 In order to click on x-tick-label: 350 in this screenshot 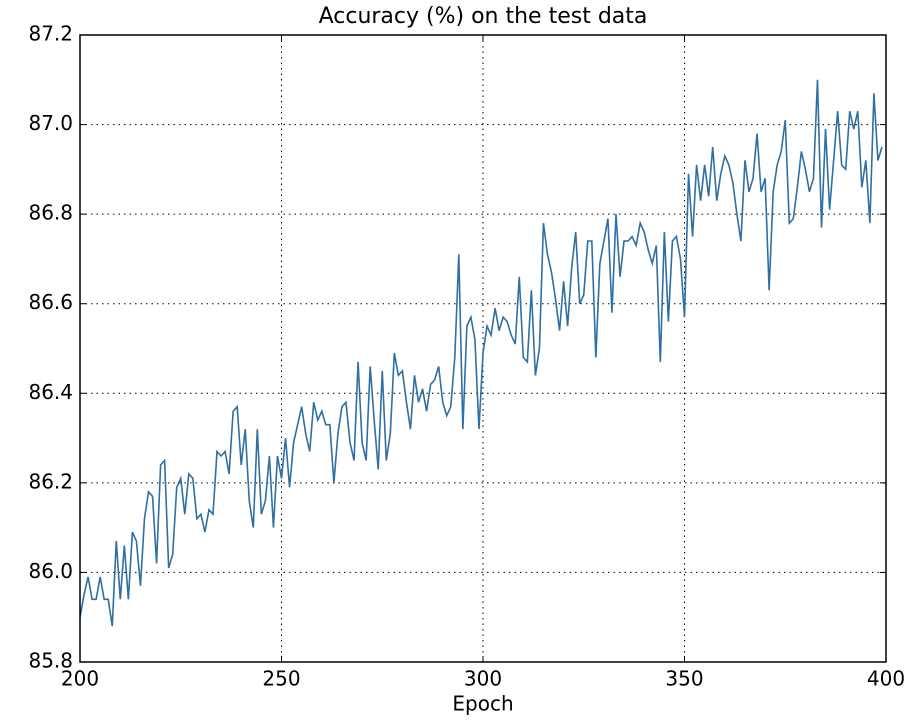, I will do `click(684, 679)`.